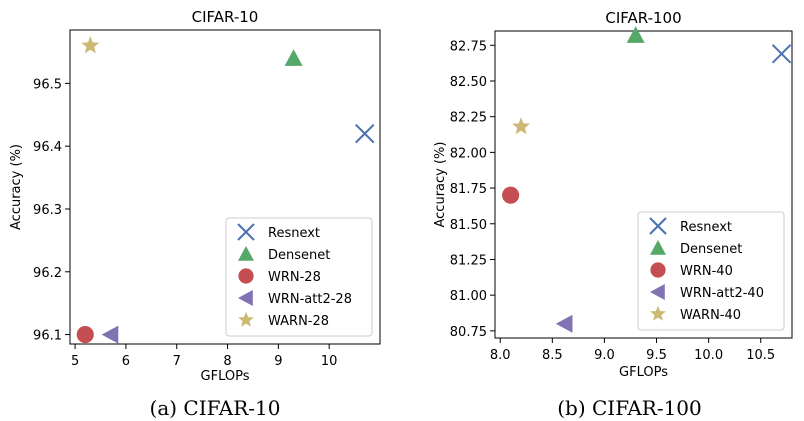 This screenshot has height=421, width=804. What do you see at coordinates (468, 153) in the screenshot?
I see `y-tick-label: 82.00` at bounding box center [468, 153].